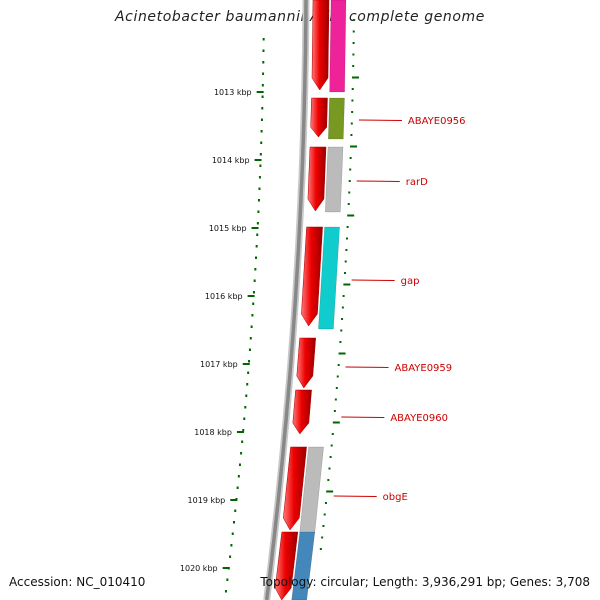 The image size is (600, 600). I want to click on kbp-label: 1013 kbp, so click(233, 92).